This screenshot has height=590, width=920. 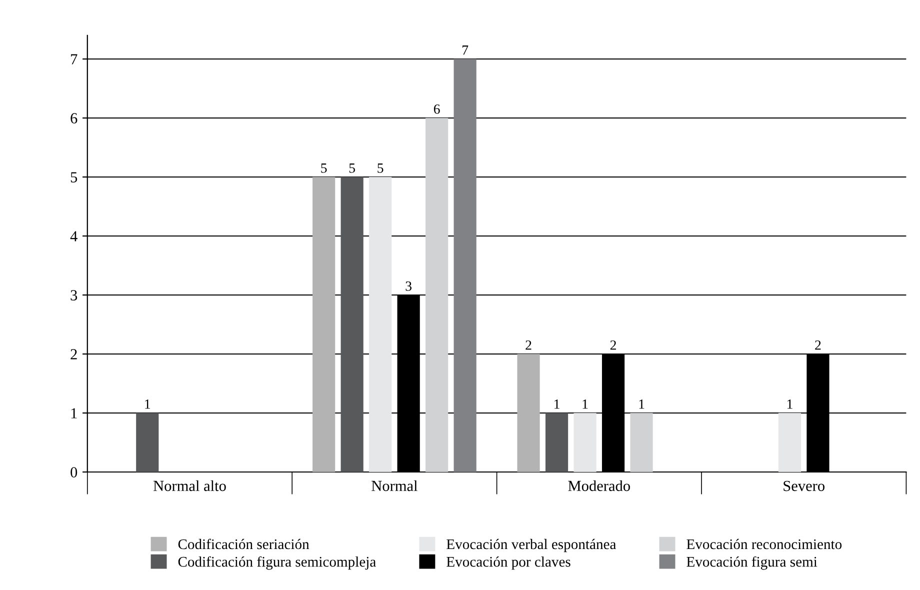 What do you see at coordinates (189, 486) in the screenshot?
I see `x-tick-label: Normal alto` at bounding box center [189, 486].